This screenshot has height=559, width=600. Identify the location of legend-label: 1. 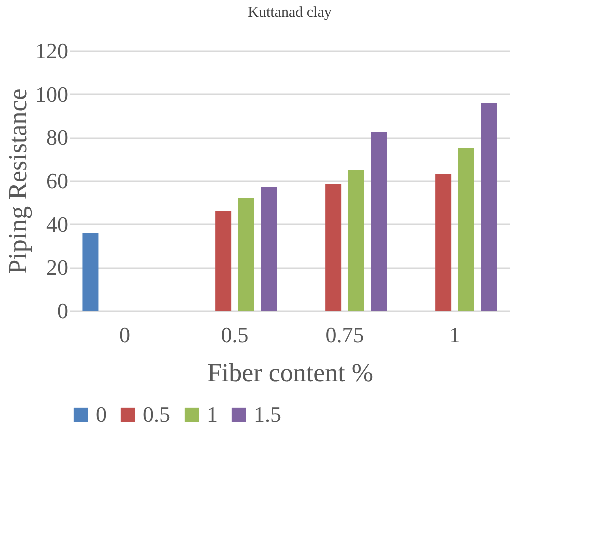
(212, 414).